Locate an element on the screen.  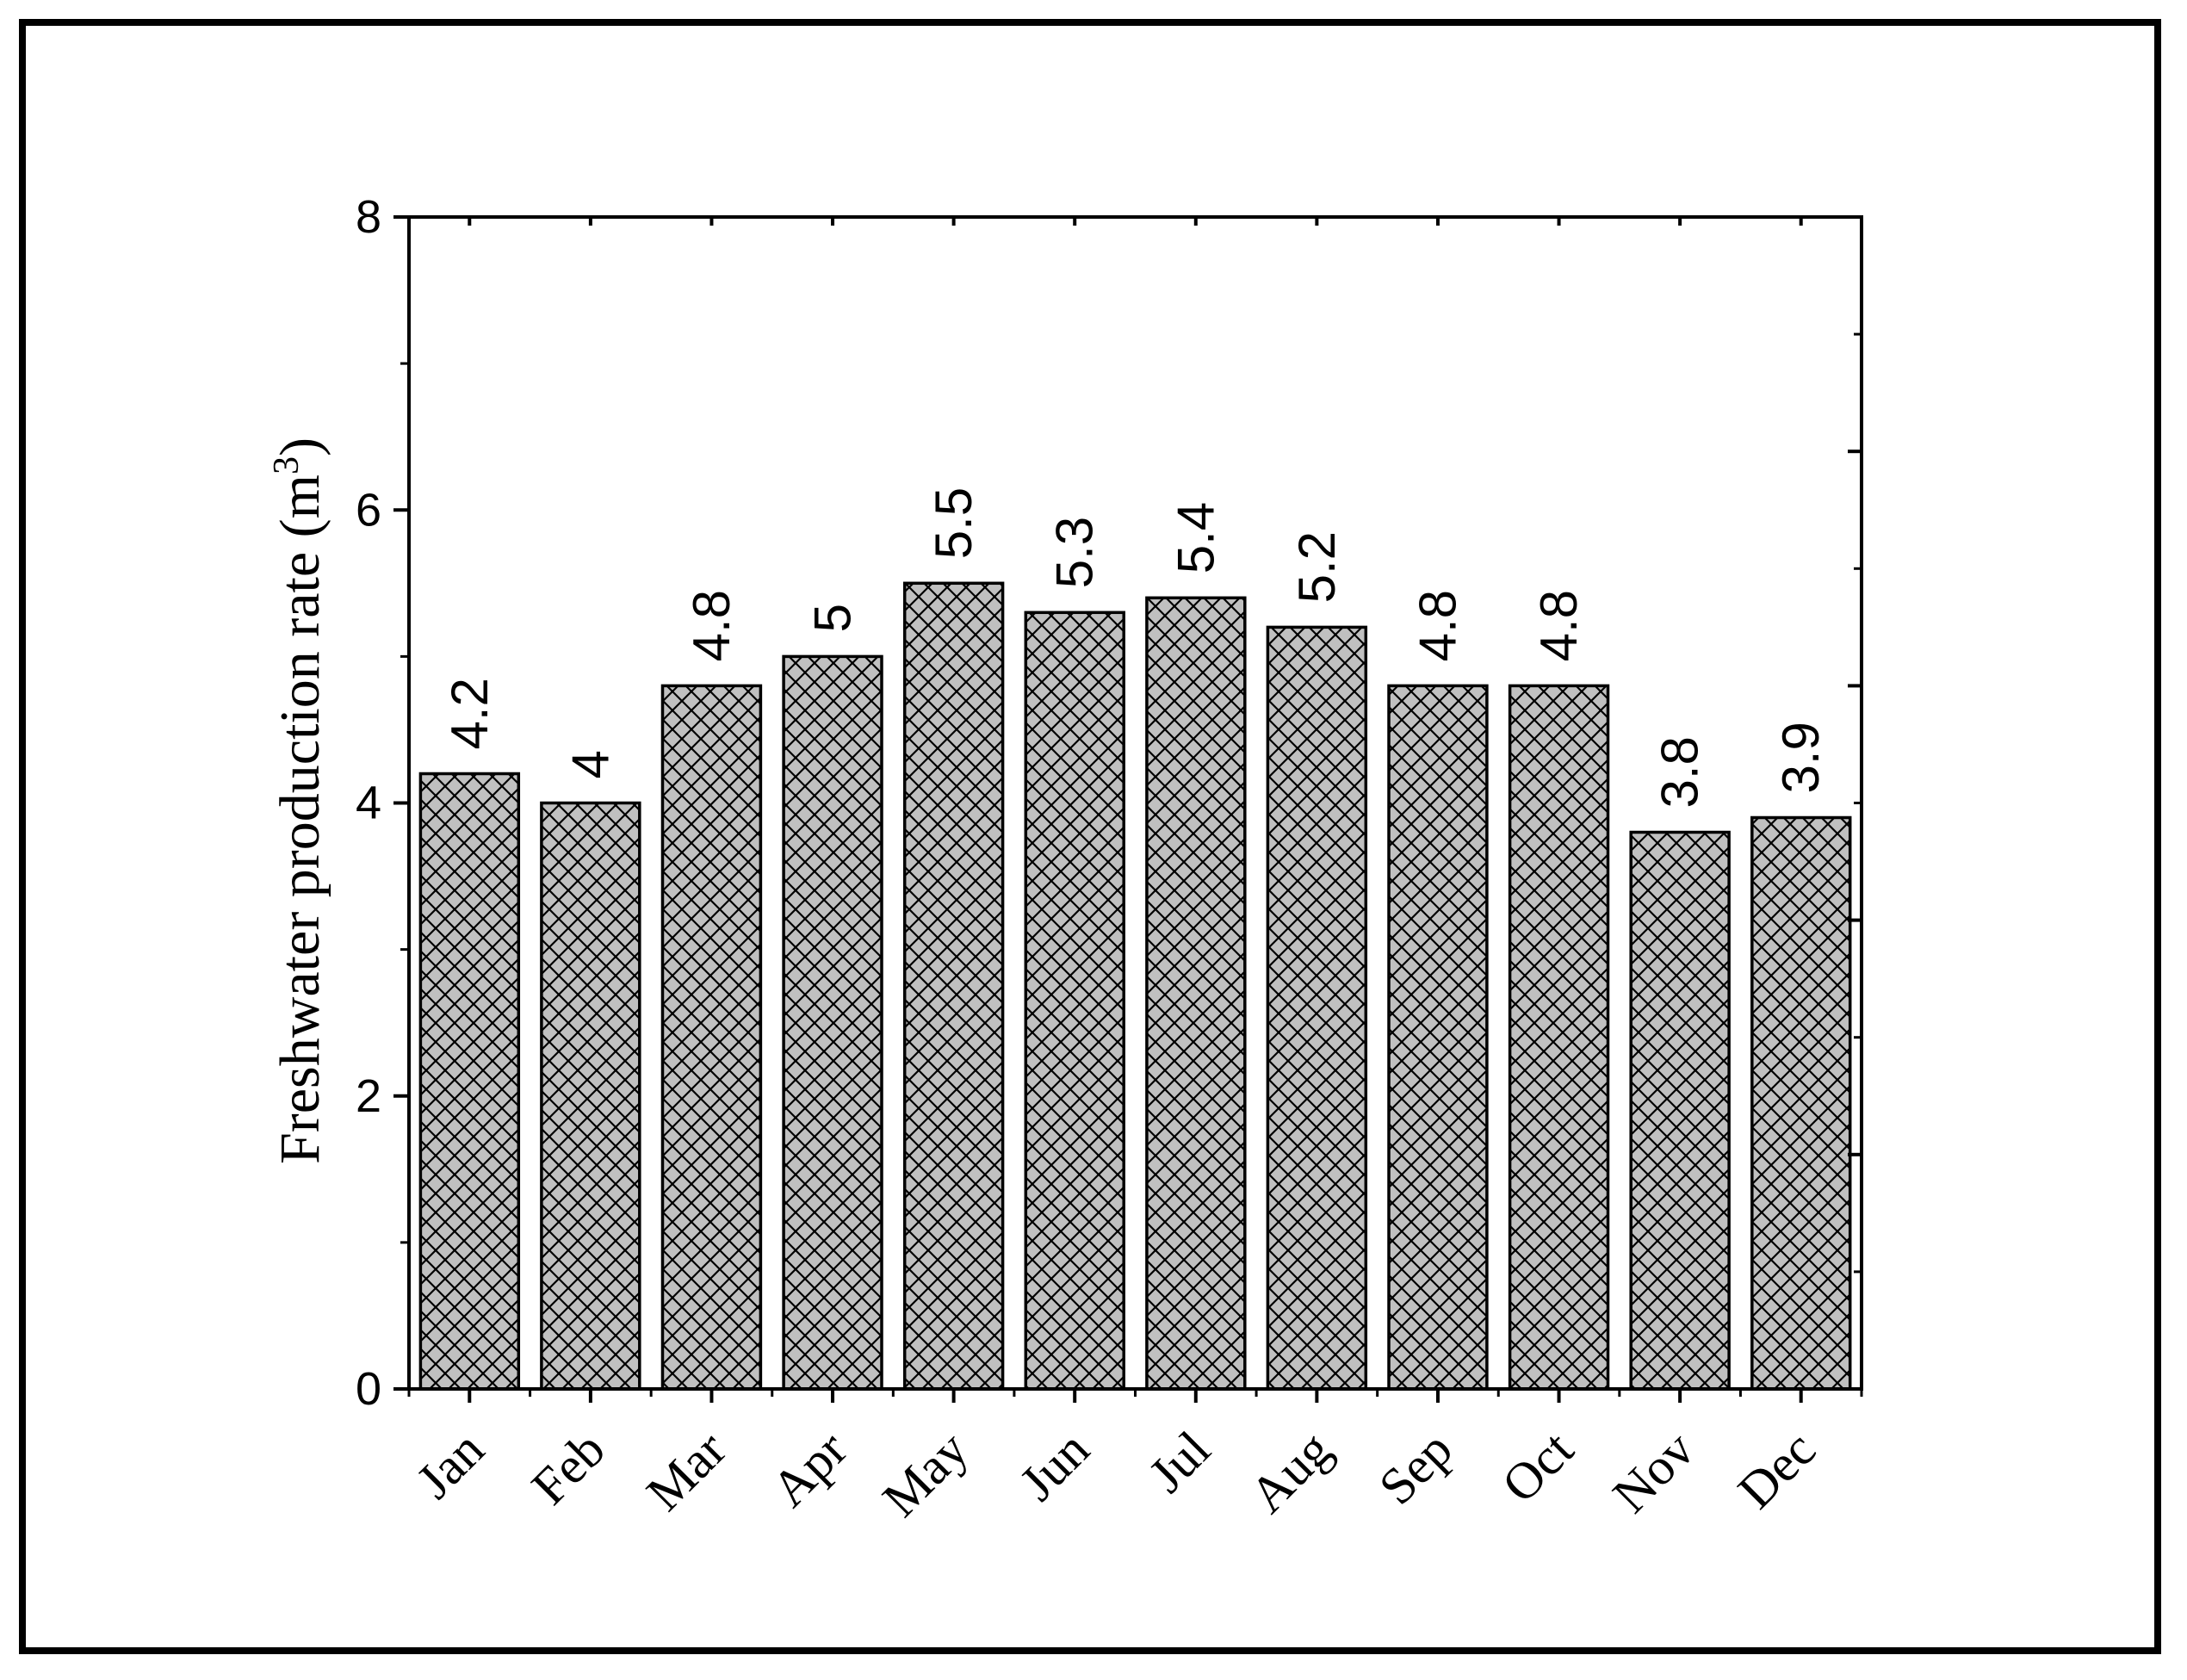
x-tick-label-dec: Dec is located at coordinates (1777, 1471).